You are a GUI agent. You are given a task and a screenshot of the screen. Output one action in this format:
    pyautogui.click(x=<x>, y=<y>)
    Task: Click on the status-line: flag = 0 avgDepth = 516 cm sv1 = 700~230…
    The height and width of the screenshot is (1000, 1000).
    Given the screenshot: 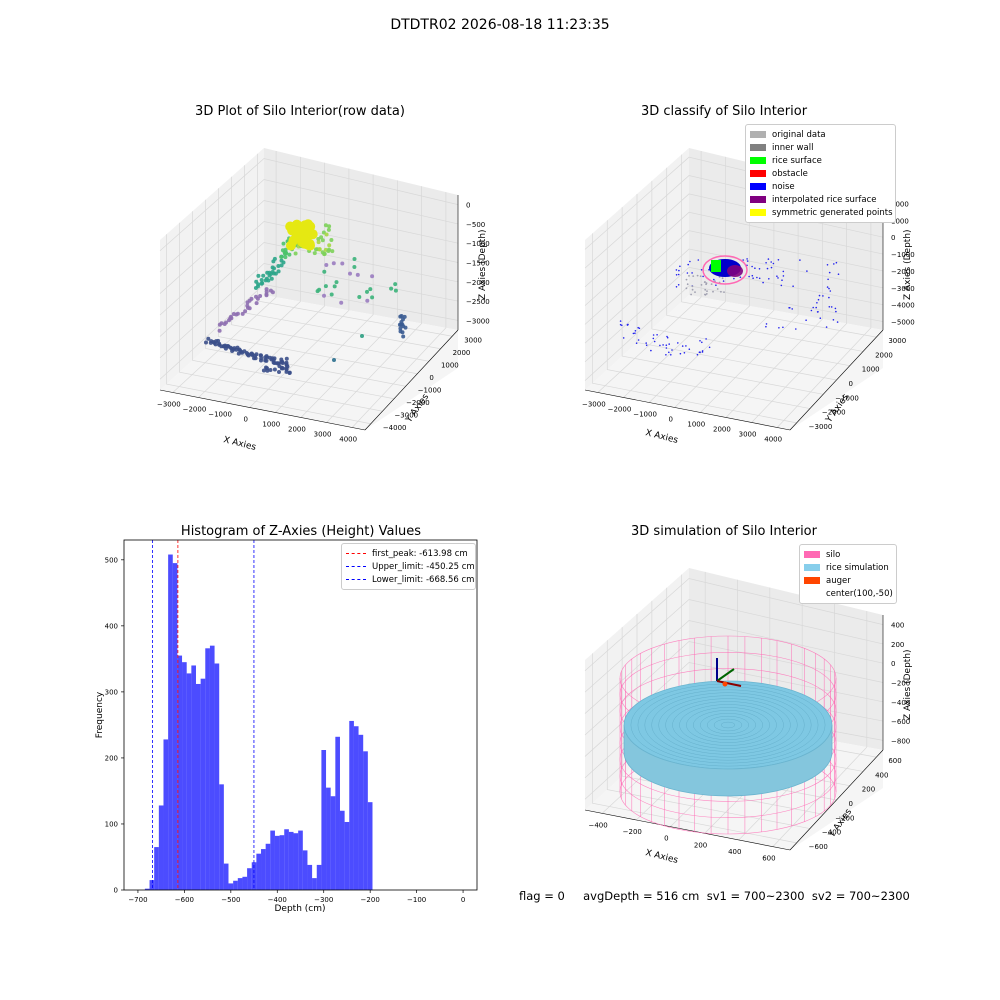 What is the action you would take?
    pyautogui.click(x=714, y=896)
    